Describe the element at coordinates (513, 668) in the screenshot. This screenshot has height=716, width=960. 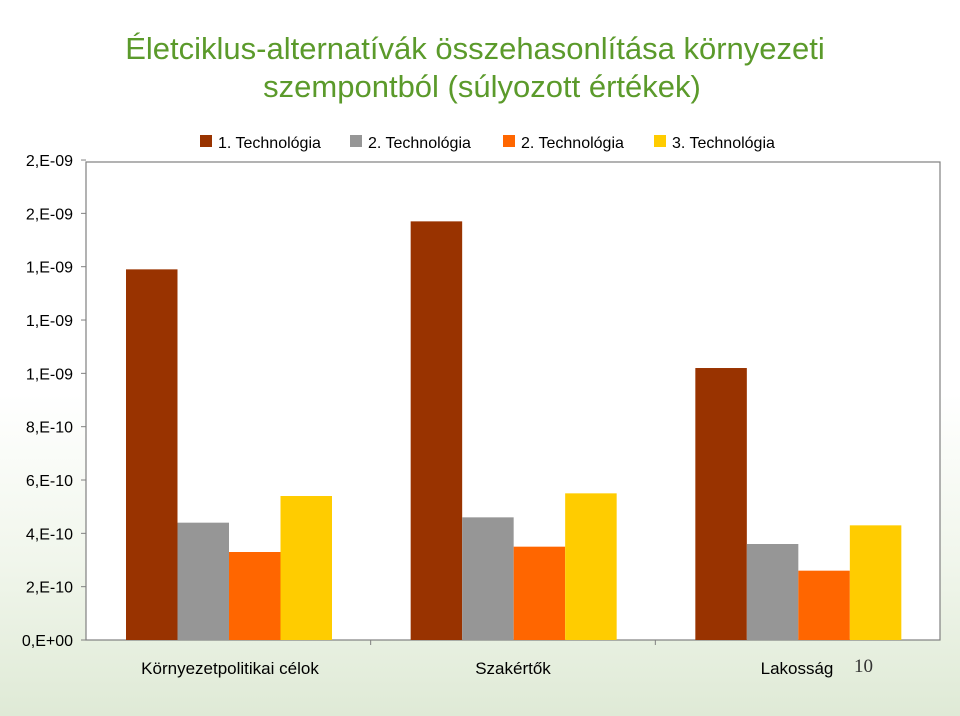
I see `x-category-label: Szakértők` at that location.